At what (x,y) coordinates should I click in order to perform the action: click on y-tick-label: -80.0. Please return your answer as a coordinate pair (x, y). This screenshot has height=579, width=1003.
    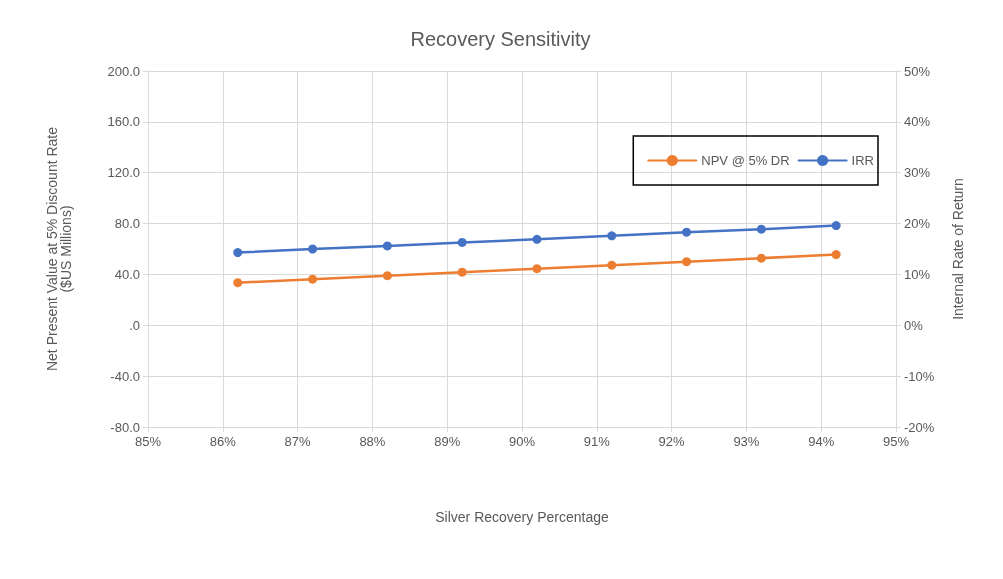
    Looking at the image, I should click on (125, 427).